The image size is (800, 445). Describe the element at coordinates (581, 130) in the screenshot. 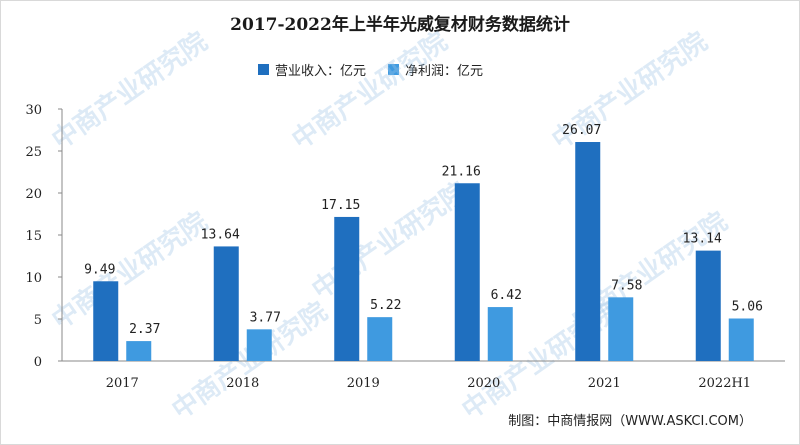

I see `data-label-revenue: 26.07` at that location.